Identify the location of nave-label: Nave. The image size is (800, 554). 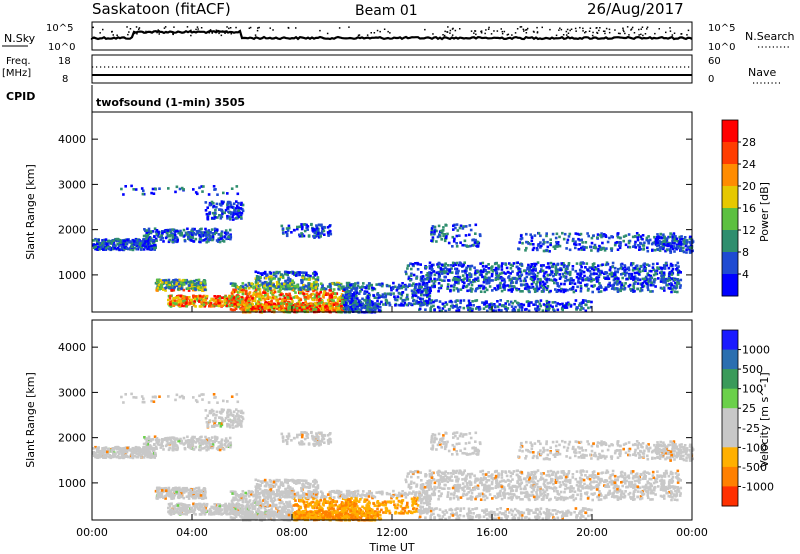
(762, 72).